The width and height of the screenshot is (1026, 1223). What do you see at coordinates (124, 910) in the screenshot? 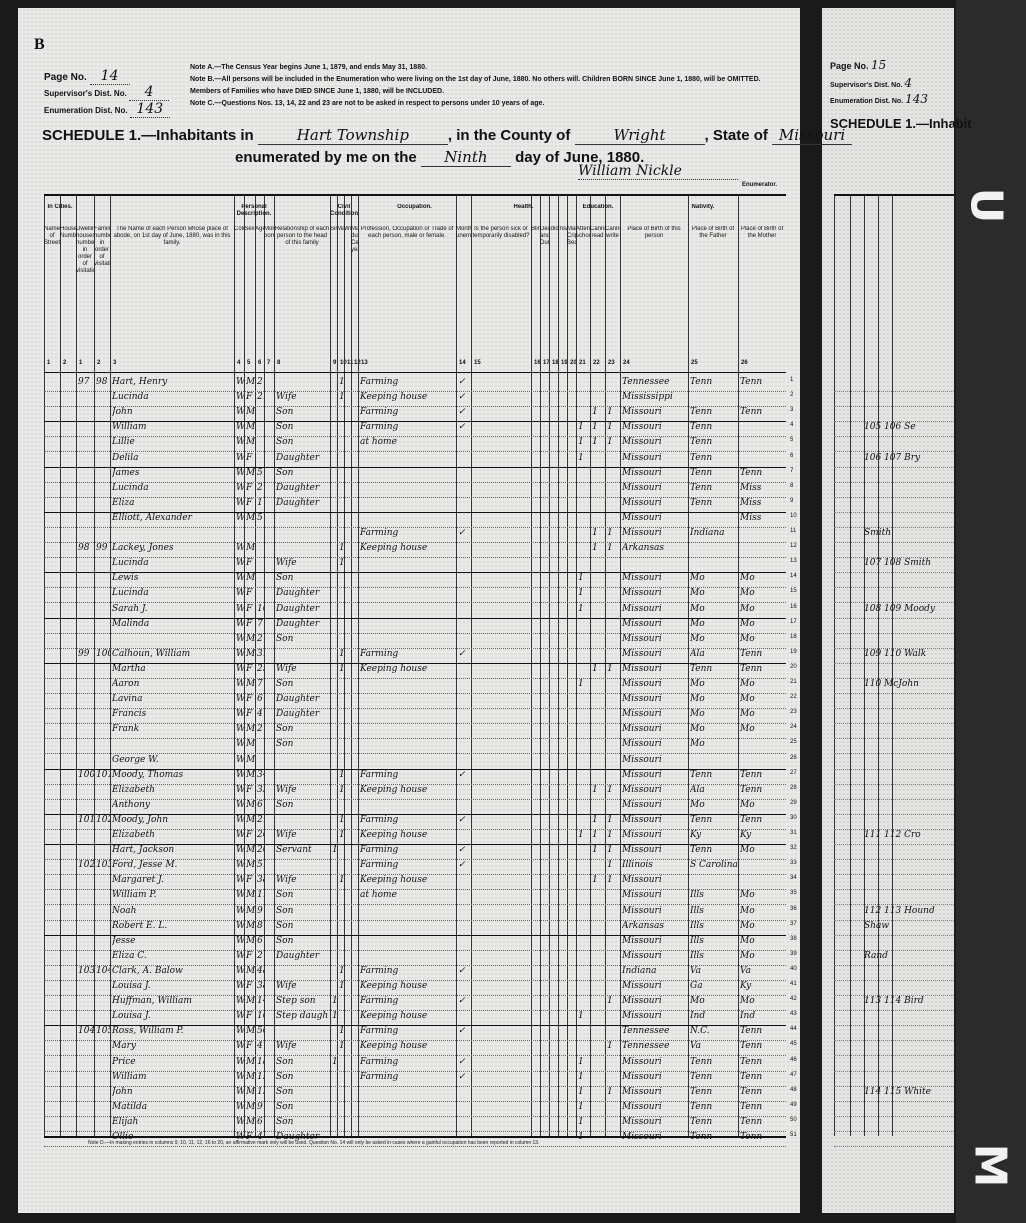
I see `cell-name: Noah` at bounding box center [124, 910].